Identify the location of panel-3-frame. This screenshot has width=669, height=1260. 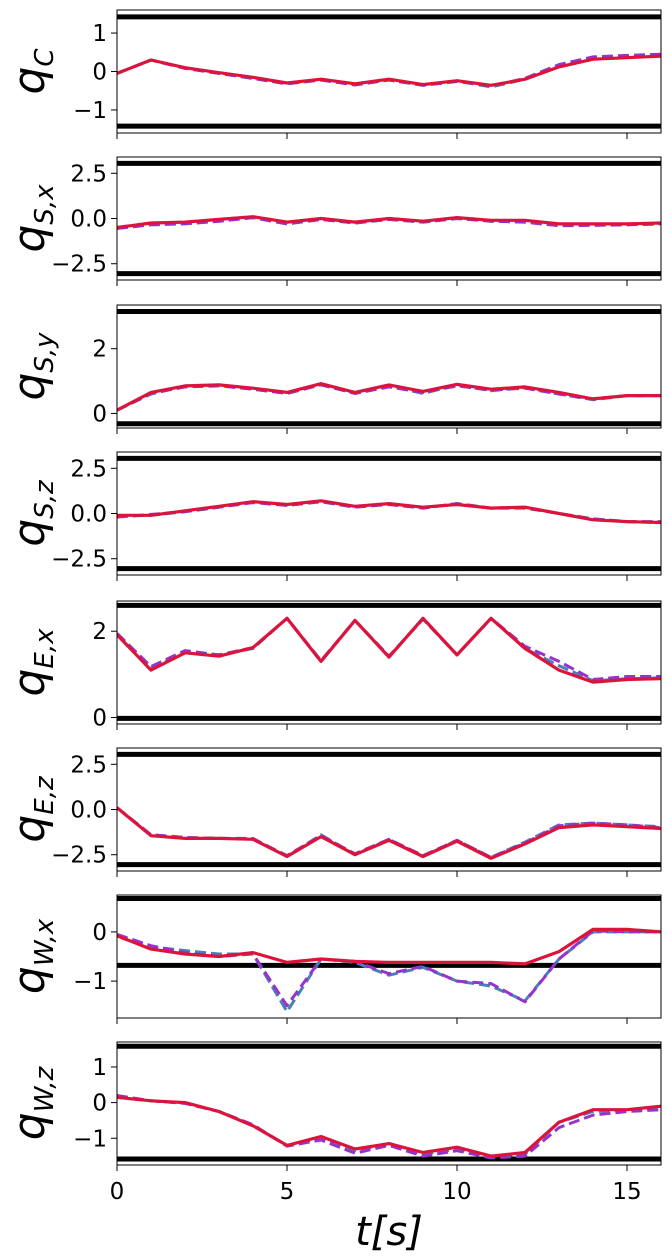
(389, 513).